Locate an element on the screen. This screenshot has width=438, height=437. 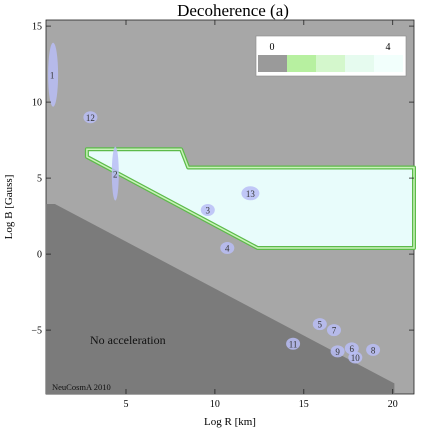
legend: 0 4 is located at coordinates (331, 56).